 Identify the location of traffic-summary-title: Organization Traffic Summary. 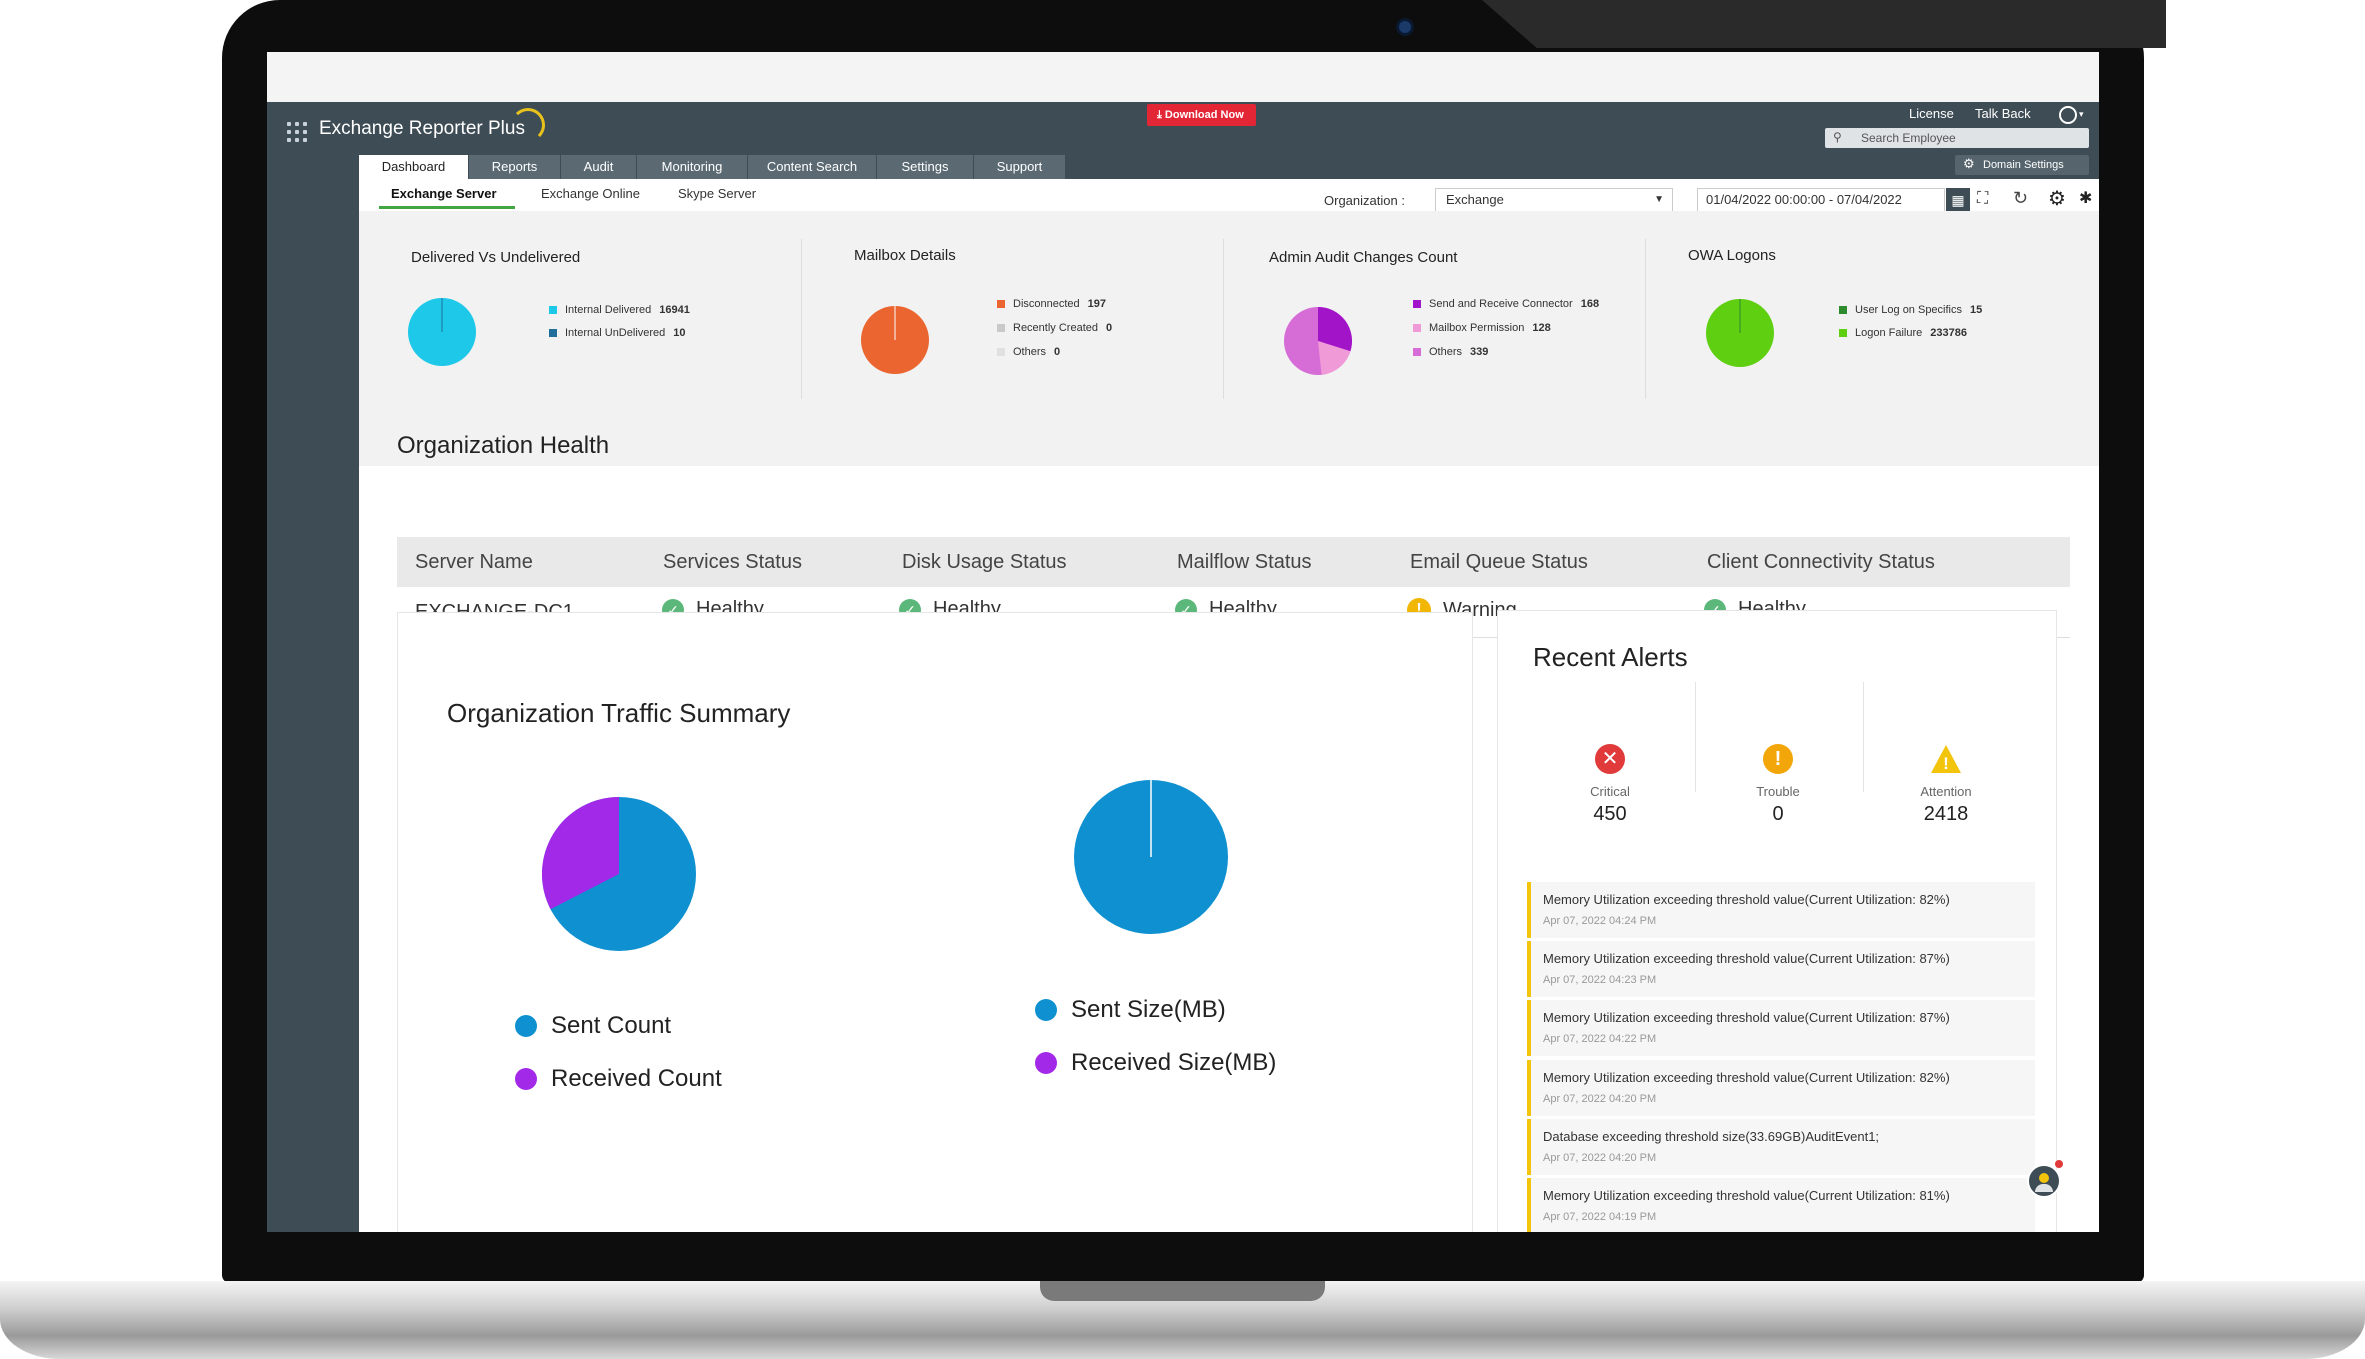
(619, 713).